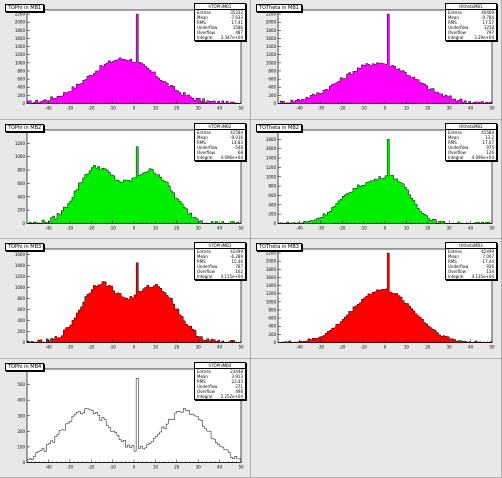  I want to click on stats-value: 3.913, so click(237, 376).